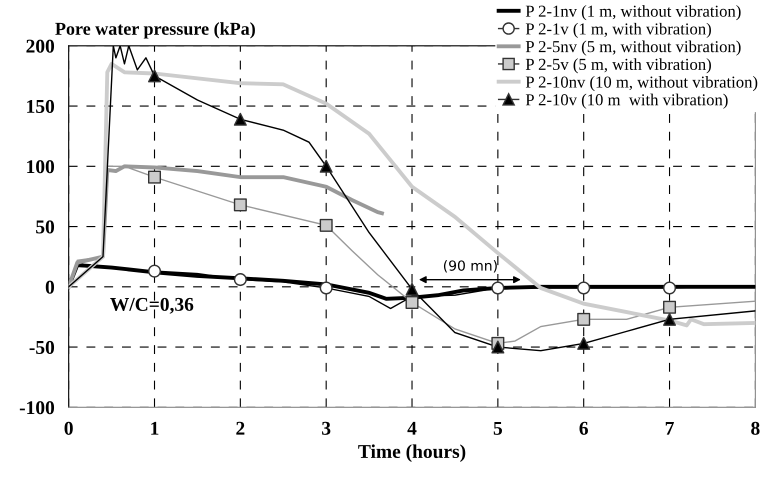 The height and width of the screenshot is (482, 763). Describe the element at coordinates (633, 48) in the screenshot. I see `legend-label: P 2-5nv (5 m, without vibration)` at that location.